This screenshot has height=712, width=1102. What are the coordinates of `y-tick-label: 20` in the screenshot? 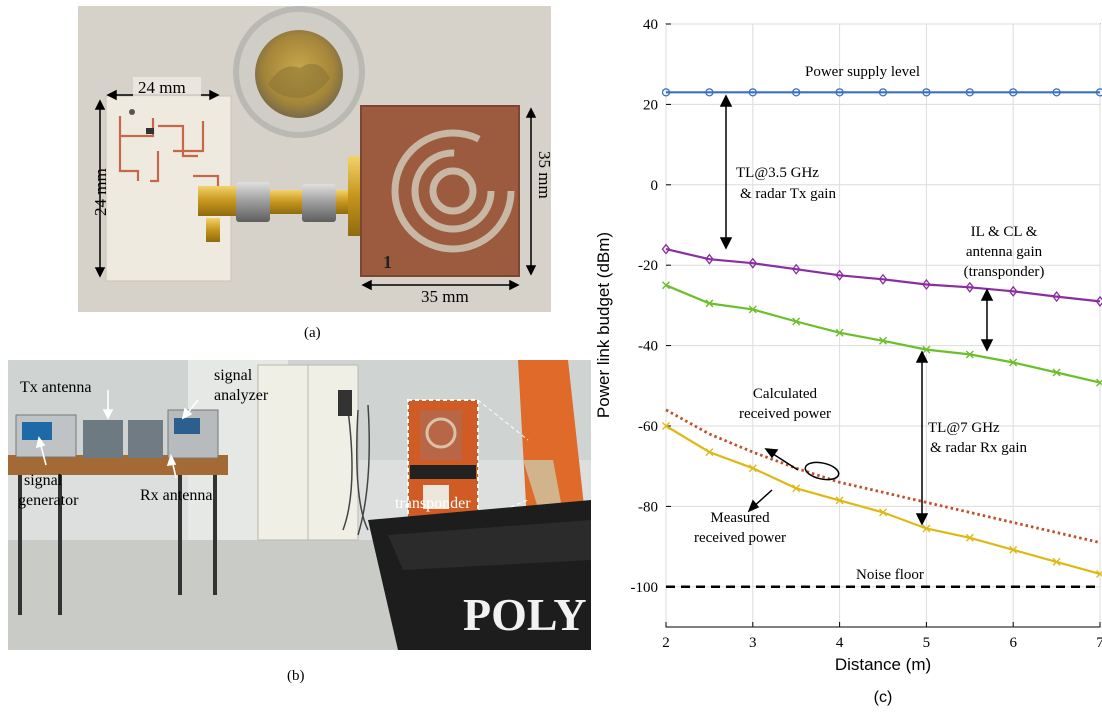 It's located at (650, 105).